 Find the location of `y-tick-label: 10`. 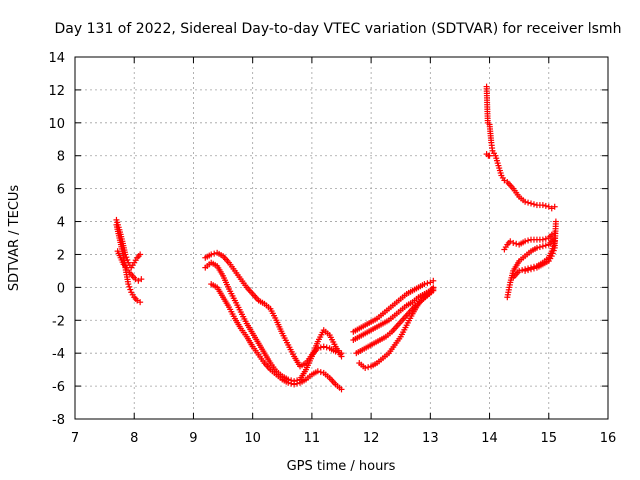

y-tick-label: 10 is located at coordinates (56, 124).